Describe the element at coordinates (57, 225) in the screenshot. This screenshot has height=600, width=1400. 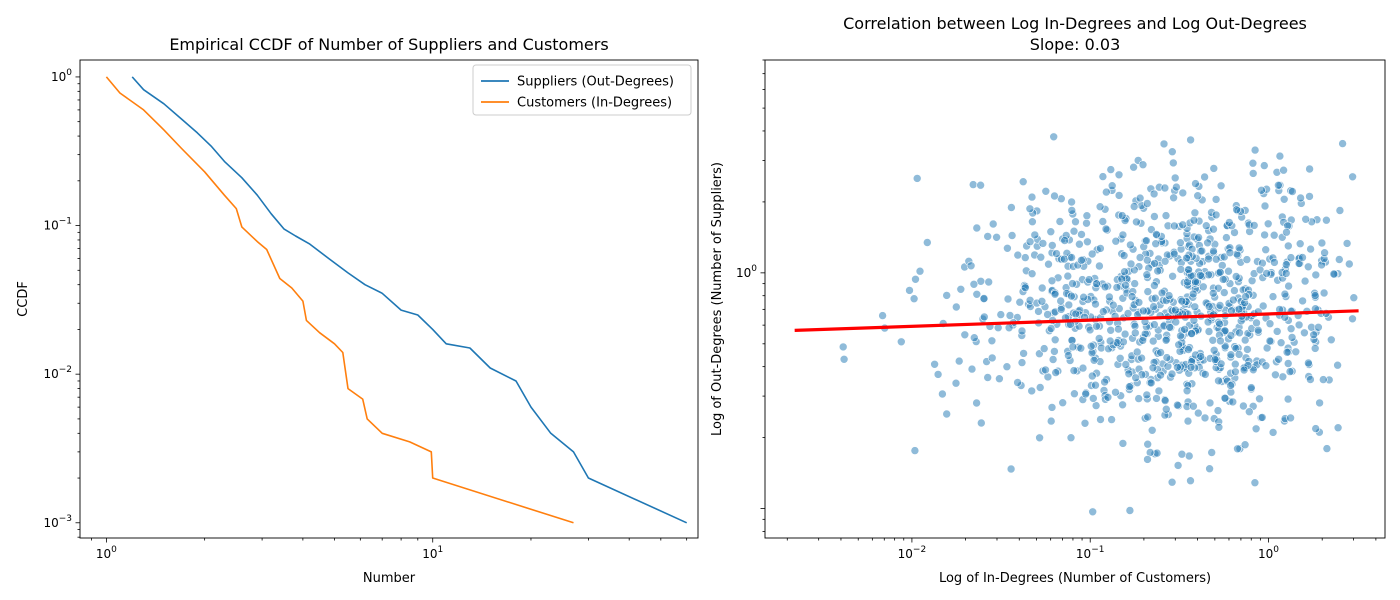
I see `ccdf-y-tick-label: 10−1` at that location.